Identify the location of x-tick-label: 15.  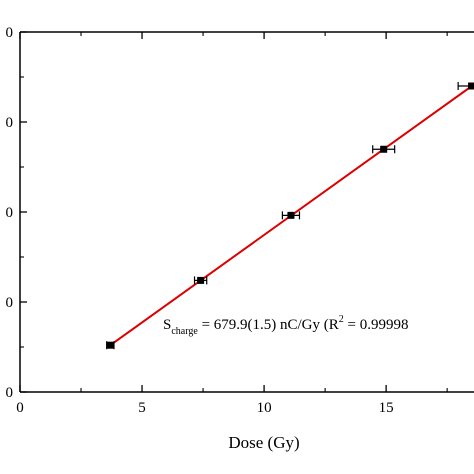
(386, 408).